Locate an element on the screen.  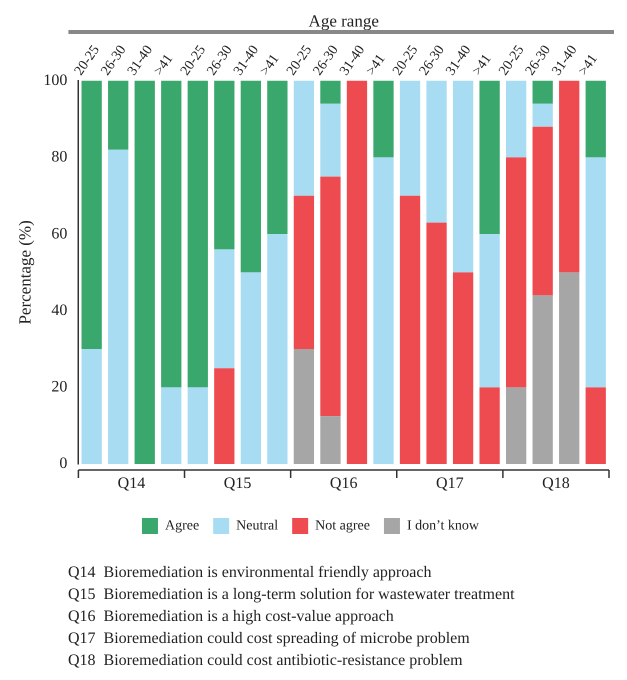
text: Q14 is located at coordinates (132, 483).